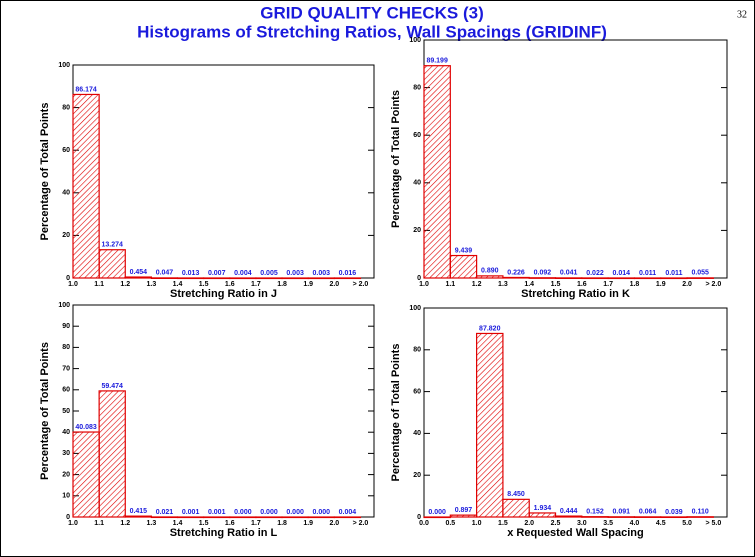 Image resolution: width=755 pixels, height=557 pixels. Describe the element at coordinates (687, 523) in the screenshot. I see `x-tick-label: 5.0` at that location.